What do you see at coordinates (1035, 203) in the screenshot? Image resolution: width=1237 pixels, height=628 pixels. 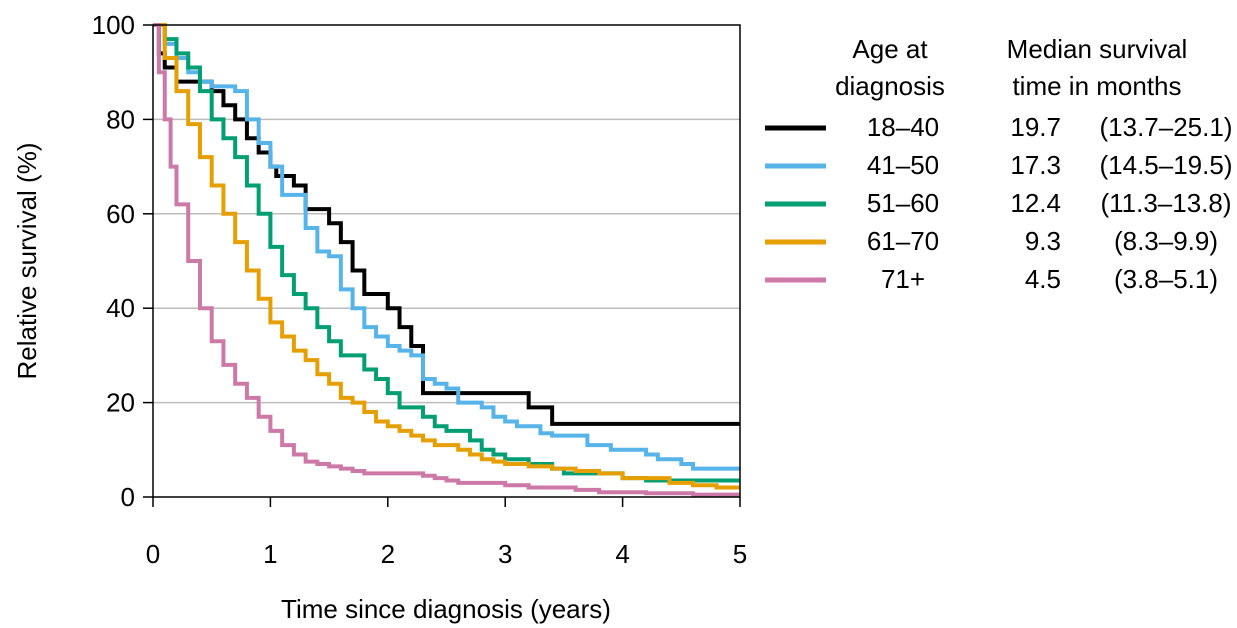 I see `legend-median-3: 12.4` at bounding box center [1035, 203].